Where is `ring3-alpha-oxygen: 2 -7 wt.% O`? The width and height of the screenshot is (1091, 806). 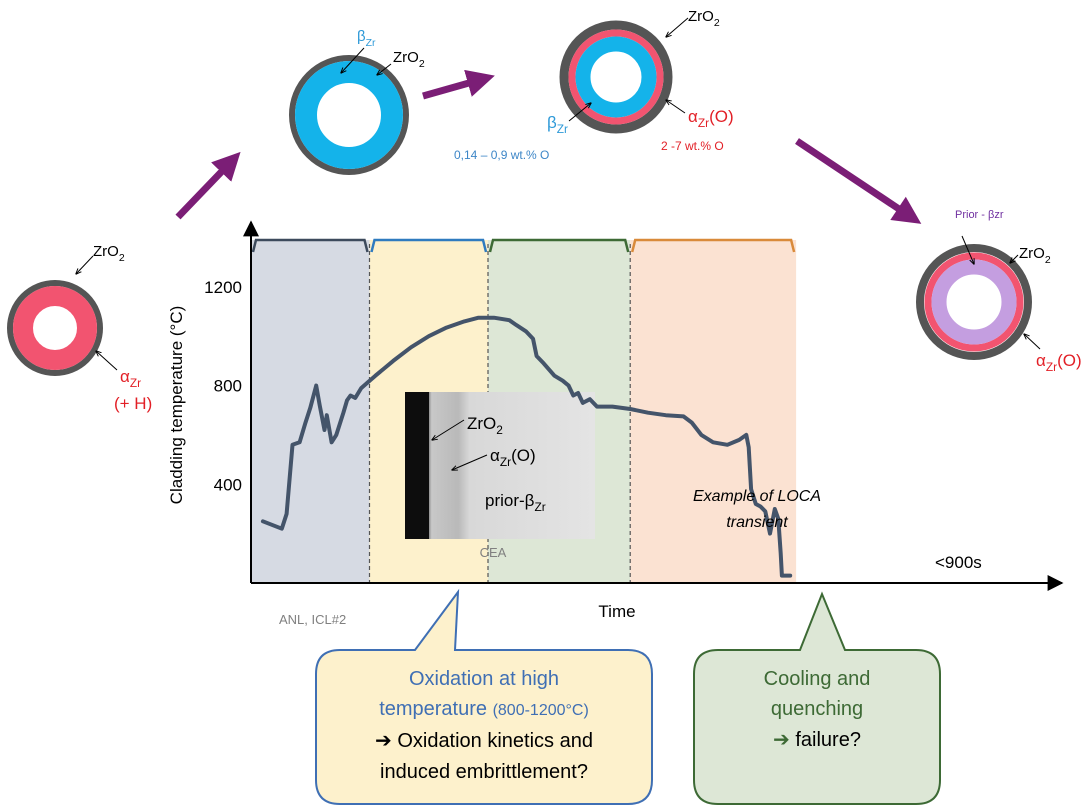 ring3-alpha-oxygen: 2 -7 wt.% O is located at coordinates (692, 146).